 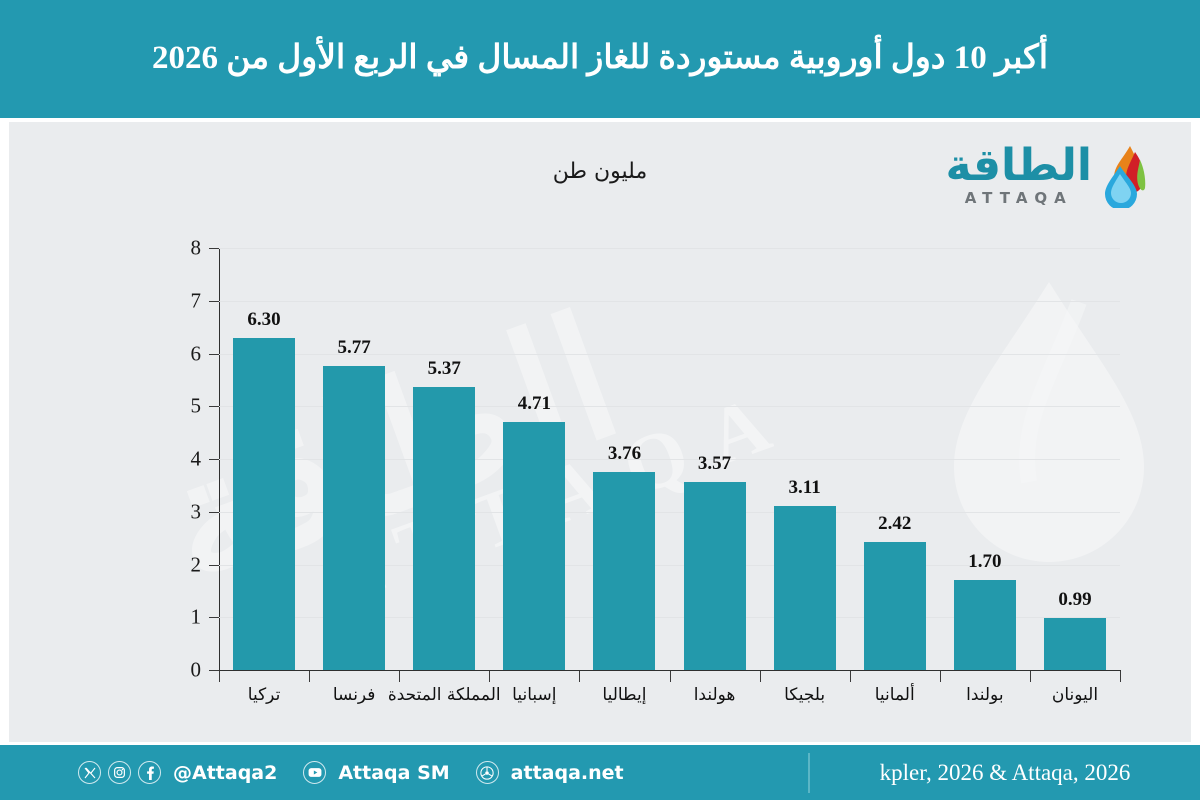 What do you see at coordinates (1005, 772) in the screenshot?
I see `source-credit: kpler, 2026 & Attaqa, 2026` at bounding box center [1005, 772].